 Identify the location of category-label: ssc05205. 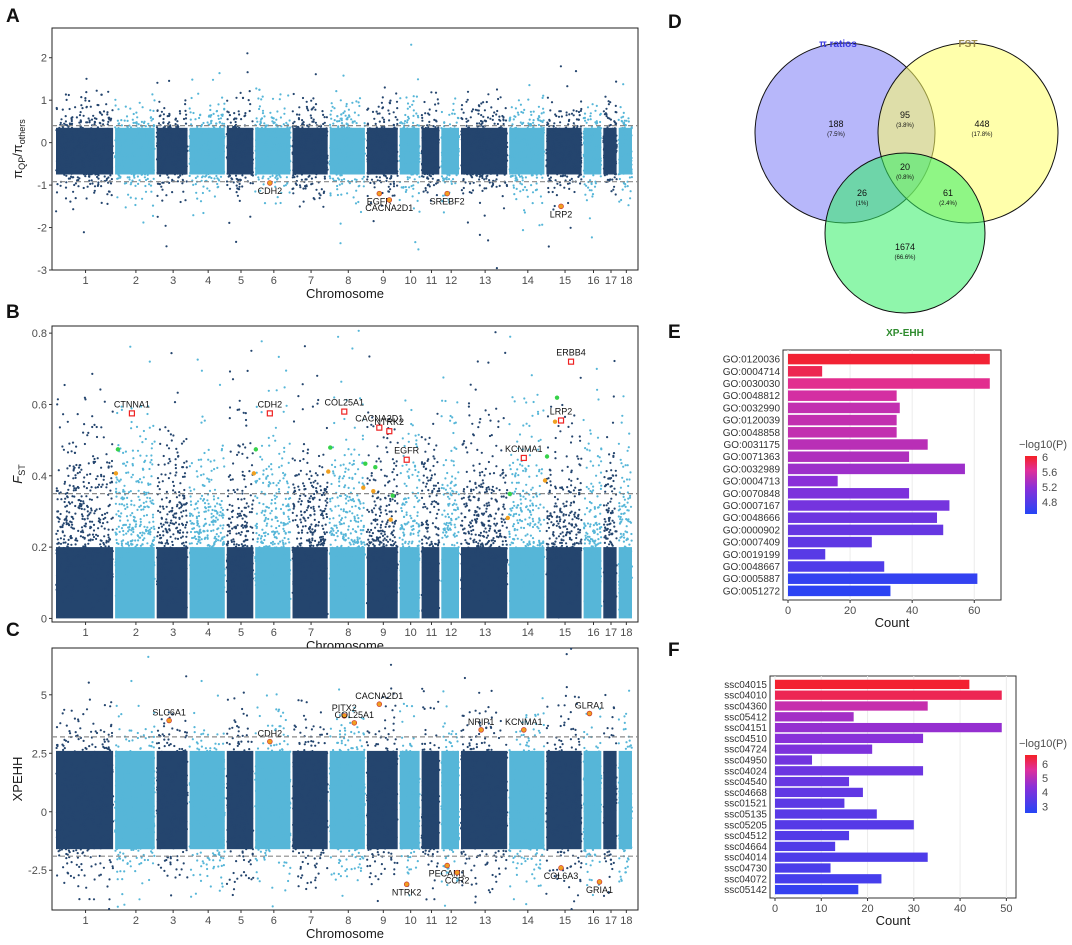
(745, 825).